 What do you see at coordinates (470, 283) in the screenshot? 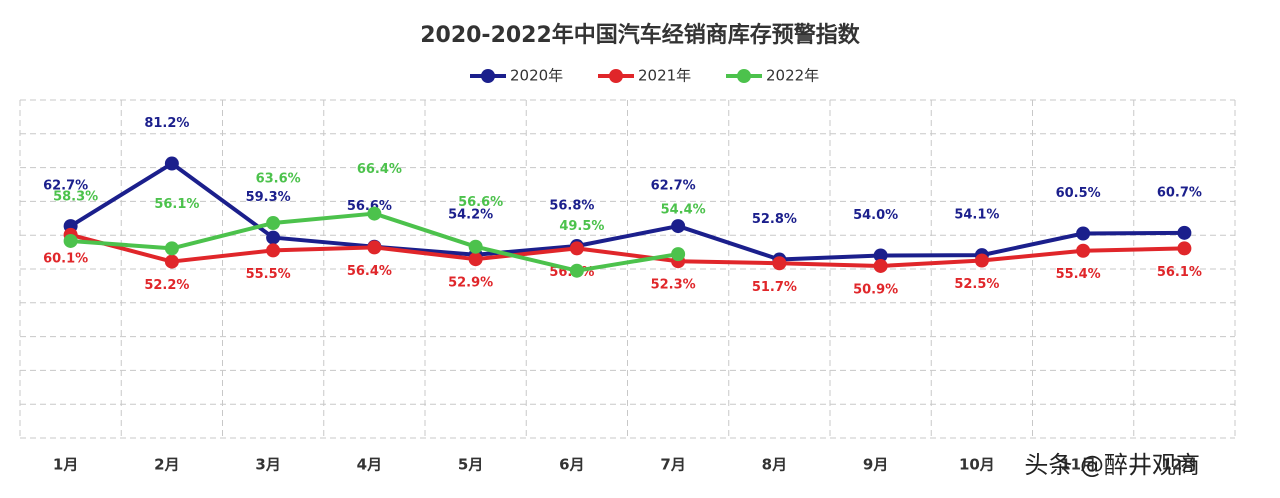
I see `data-label: 52.9%` at bounding box center [470, 283].